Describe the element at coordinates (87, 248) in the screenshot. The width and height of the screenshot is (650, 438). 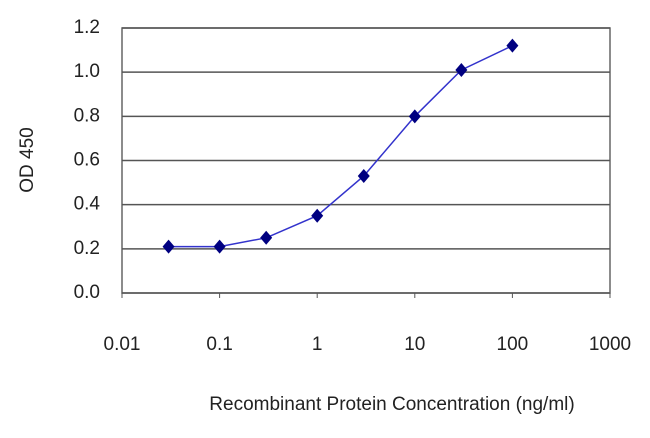
I see `y-tick-label: 0.2` at that location.